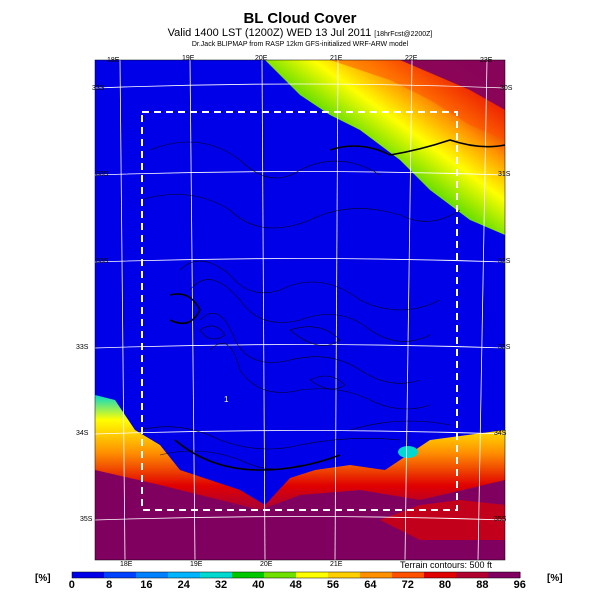 Image resolution: width=600 pixels, height=600 pixels. What do you see at coordinates (300, 346) in the screenshot?
I see `parallel-33s` at bounding box center [300, 346].